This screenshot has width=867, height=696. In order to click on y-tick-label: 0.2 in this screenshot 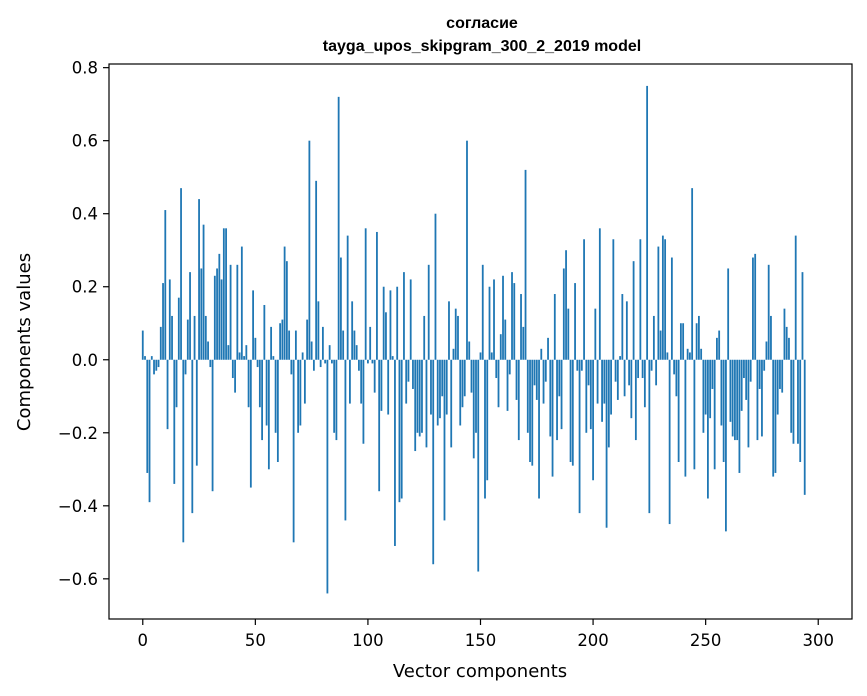, I will do `click(85, 287)`.